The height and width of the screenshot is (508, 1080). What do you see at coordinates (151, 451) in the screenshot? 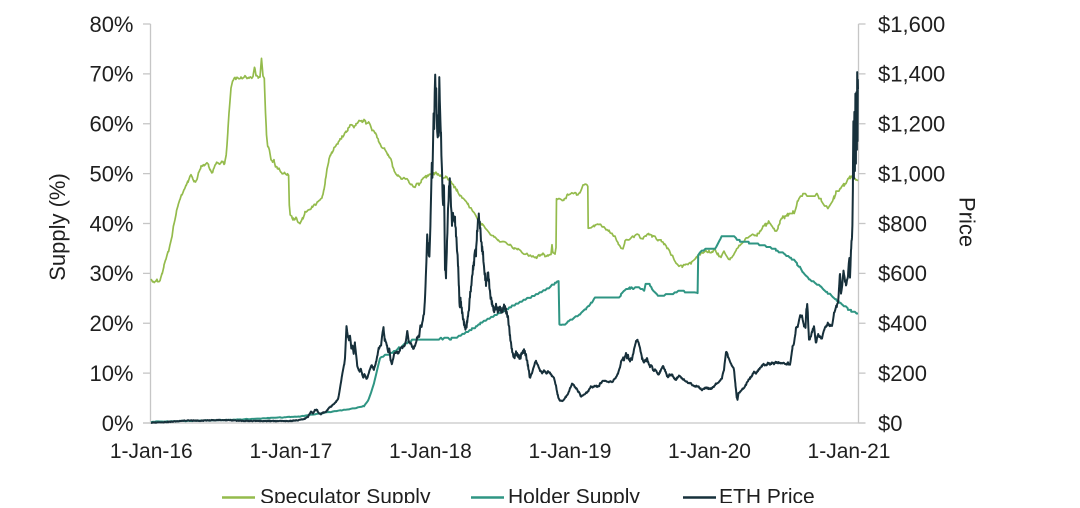
I see `svg-text: 1-Jan-16` at bounding box center [151, 451].